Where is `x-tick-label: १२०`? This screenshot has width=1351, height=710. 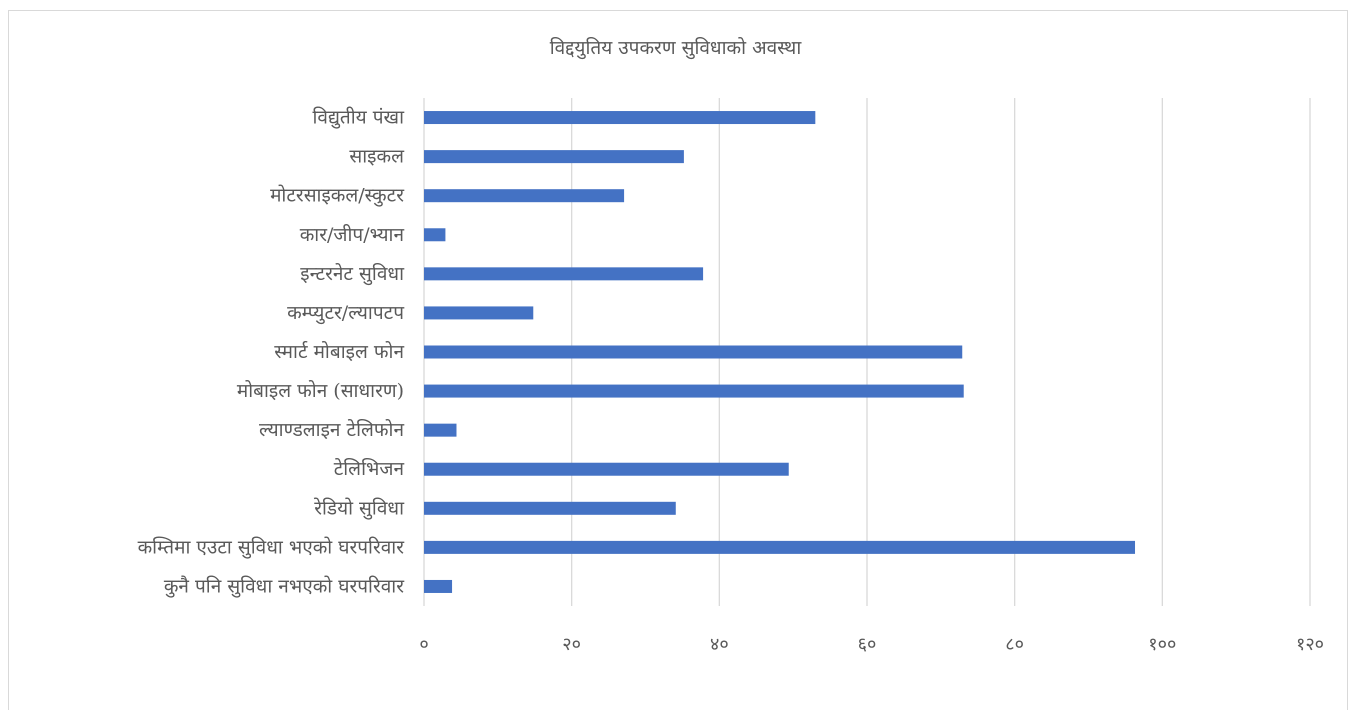
x-tick-label: १२० is located at coordinates (1310, 644).